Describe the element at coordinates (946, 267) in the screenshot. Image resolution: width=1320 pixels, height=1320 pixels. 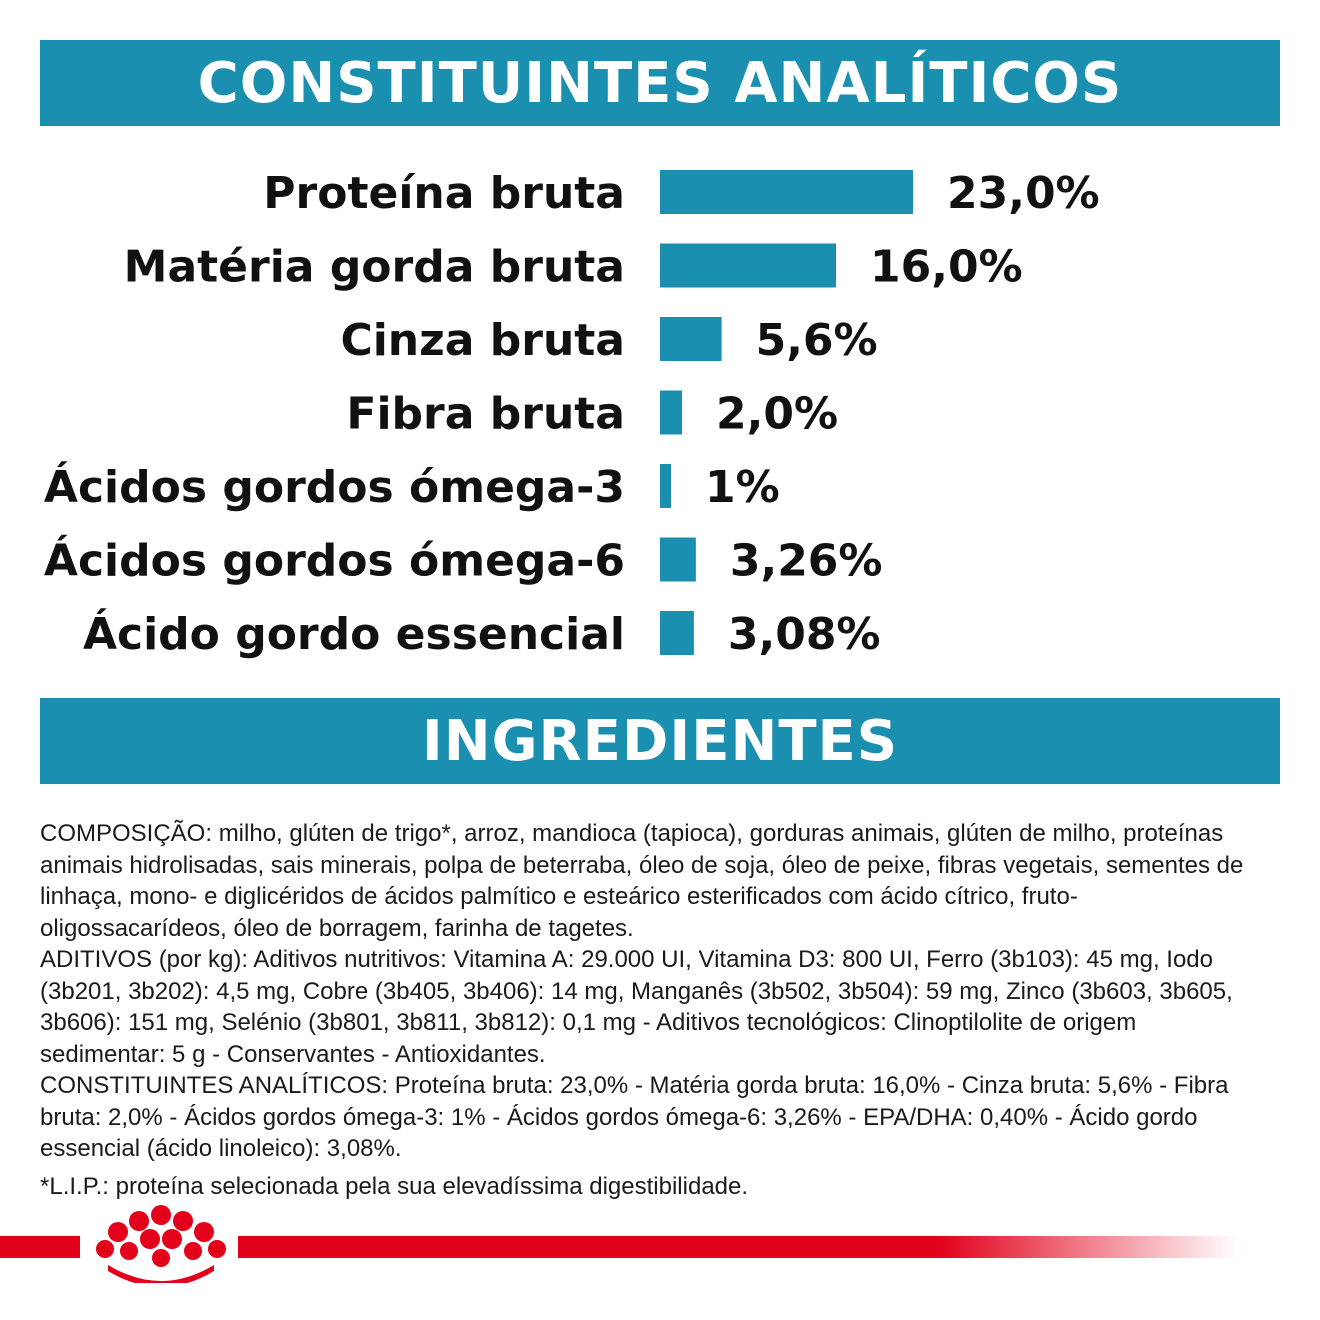
I see `value-label: 16,0%` at that location.